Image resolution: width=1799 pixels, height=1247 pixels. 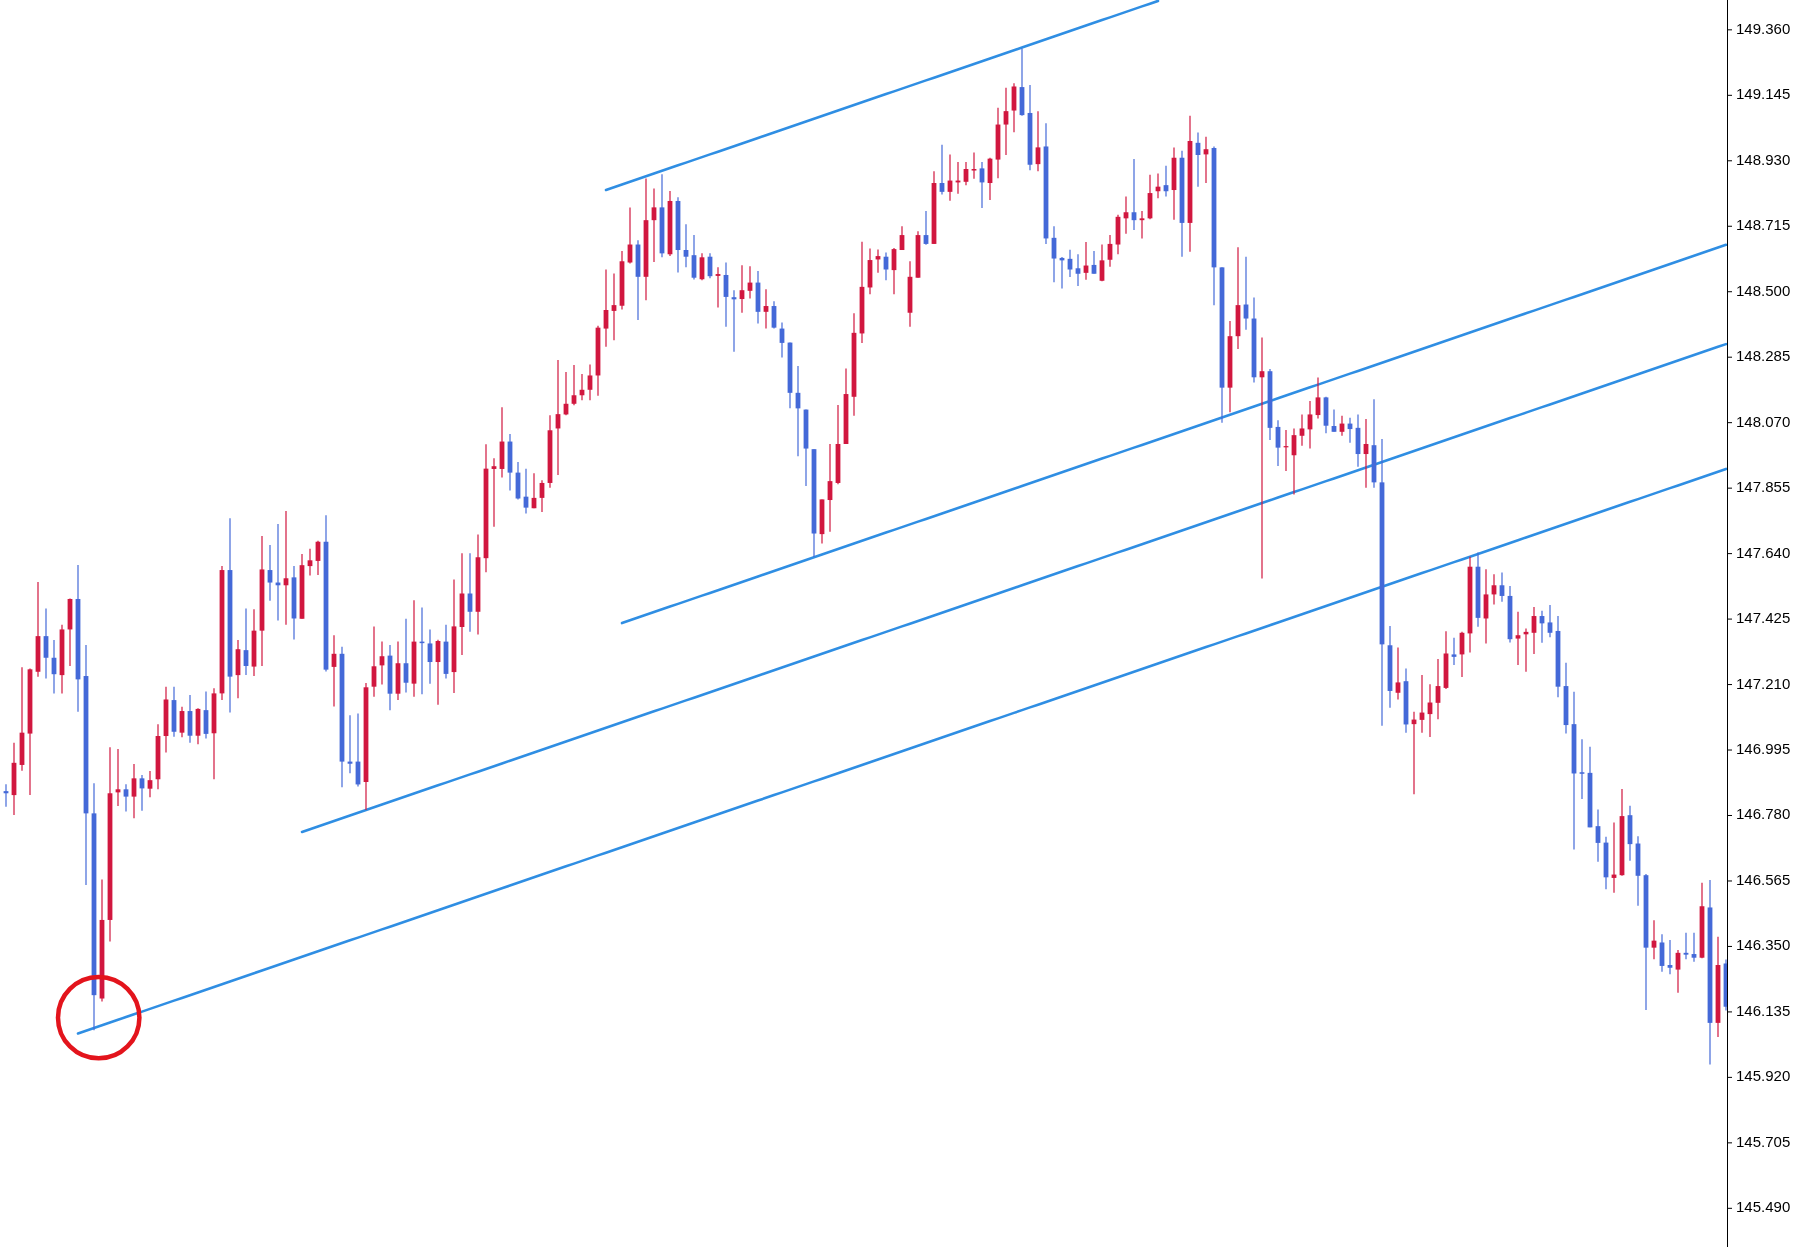 I want to click on y-tick-label: 147.425, so click(x=1763, y=618).